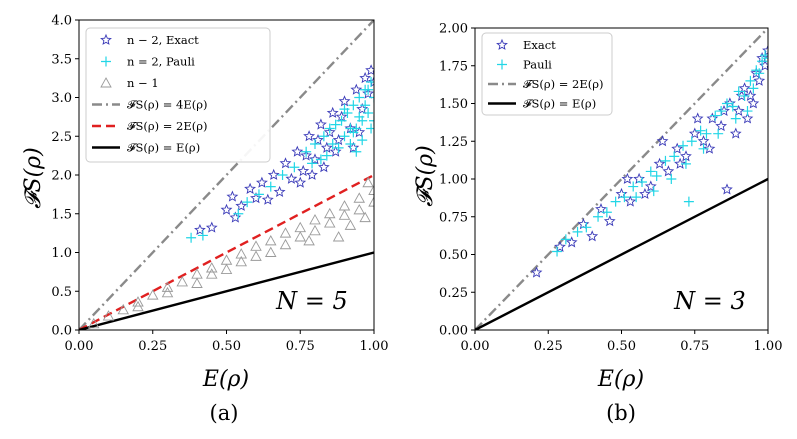 The width and height of the screenshot is (797, 439). Describe the element at coordinates (453, 104) in the screenshot. I see `y-tick-label: 1.50` at that location.